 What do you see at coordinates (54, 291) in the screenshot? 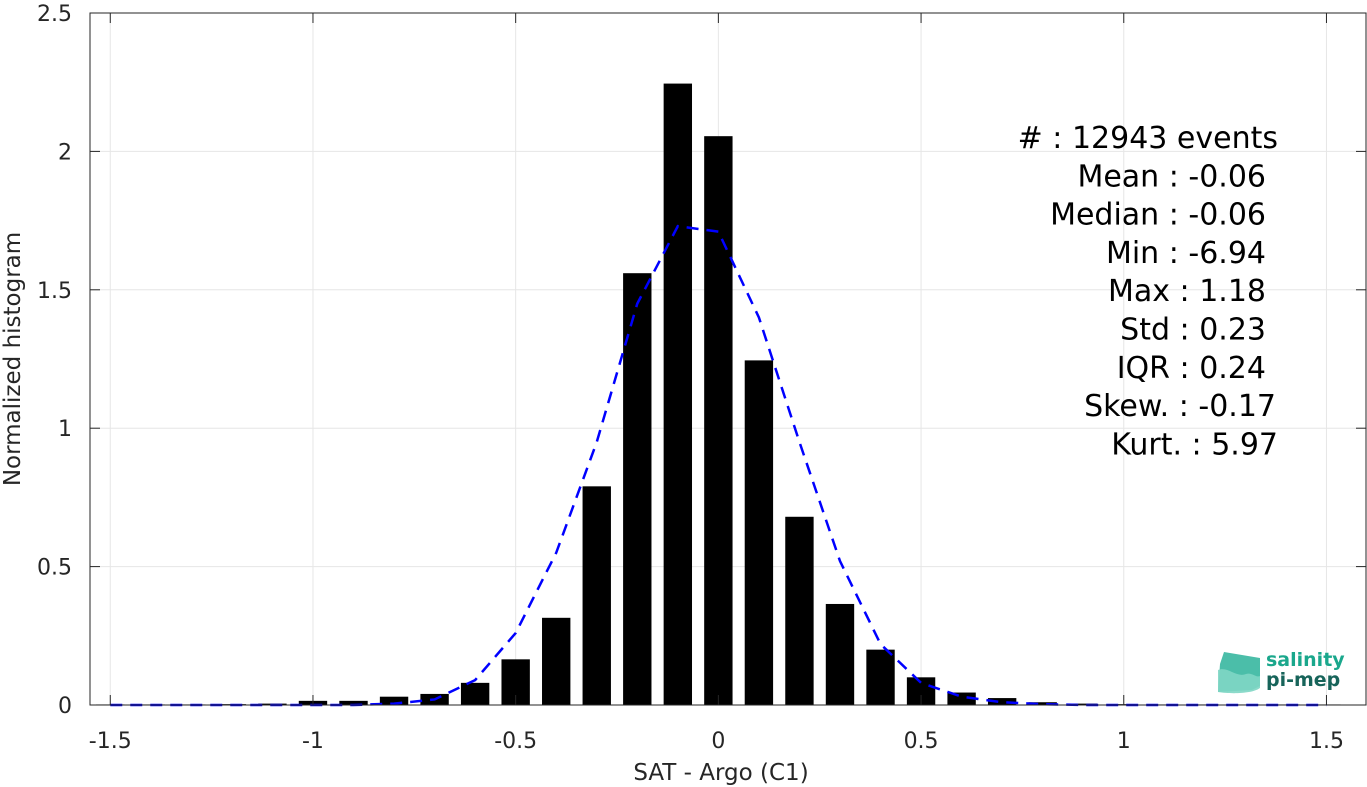
I see `y-tick-label: 1.5` at bounding box center [54, 291].